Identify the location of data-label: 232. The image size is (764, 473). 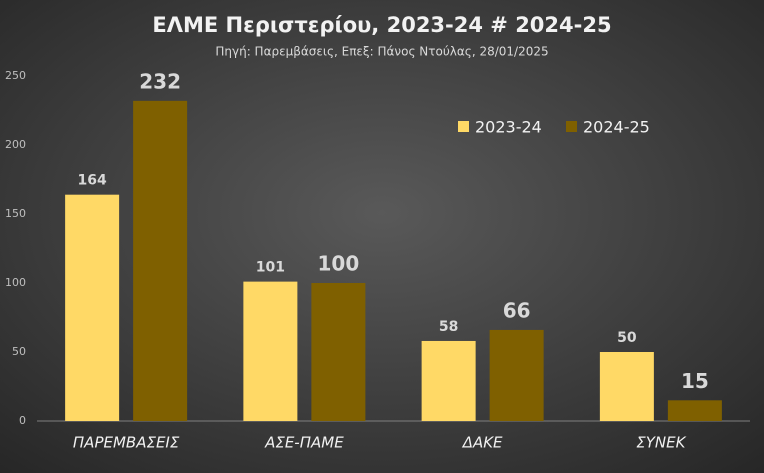
(160, 81).